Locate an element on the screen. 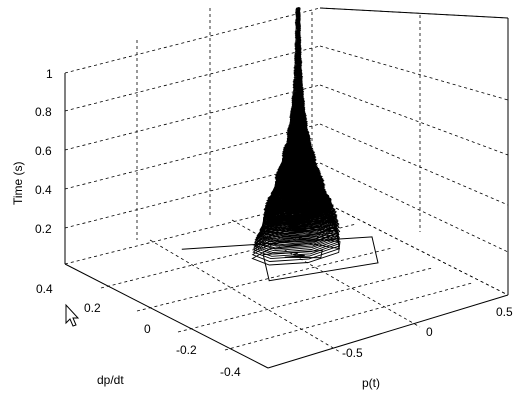 Image resolution: width=517 pixels, height=394 pixels. z-tick-0.8: 0.8 is located at coordinates (43, 112).